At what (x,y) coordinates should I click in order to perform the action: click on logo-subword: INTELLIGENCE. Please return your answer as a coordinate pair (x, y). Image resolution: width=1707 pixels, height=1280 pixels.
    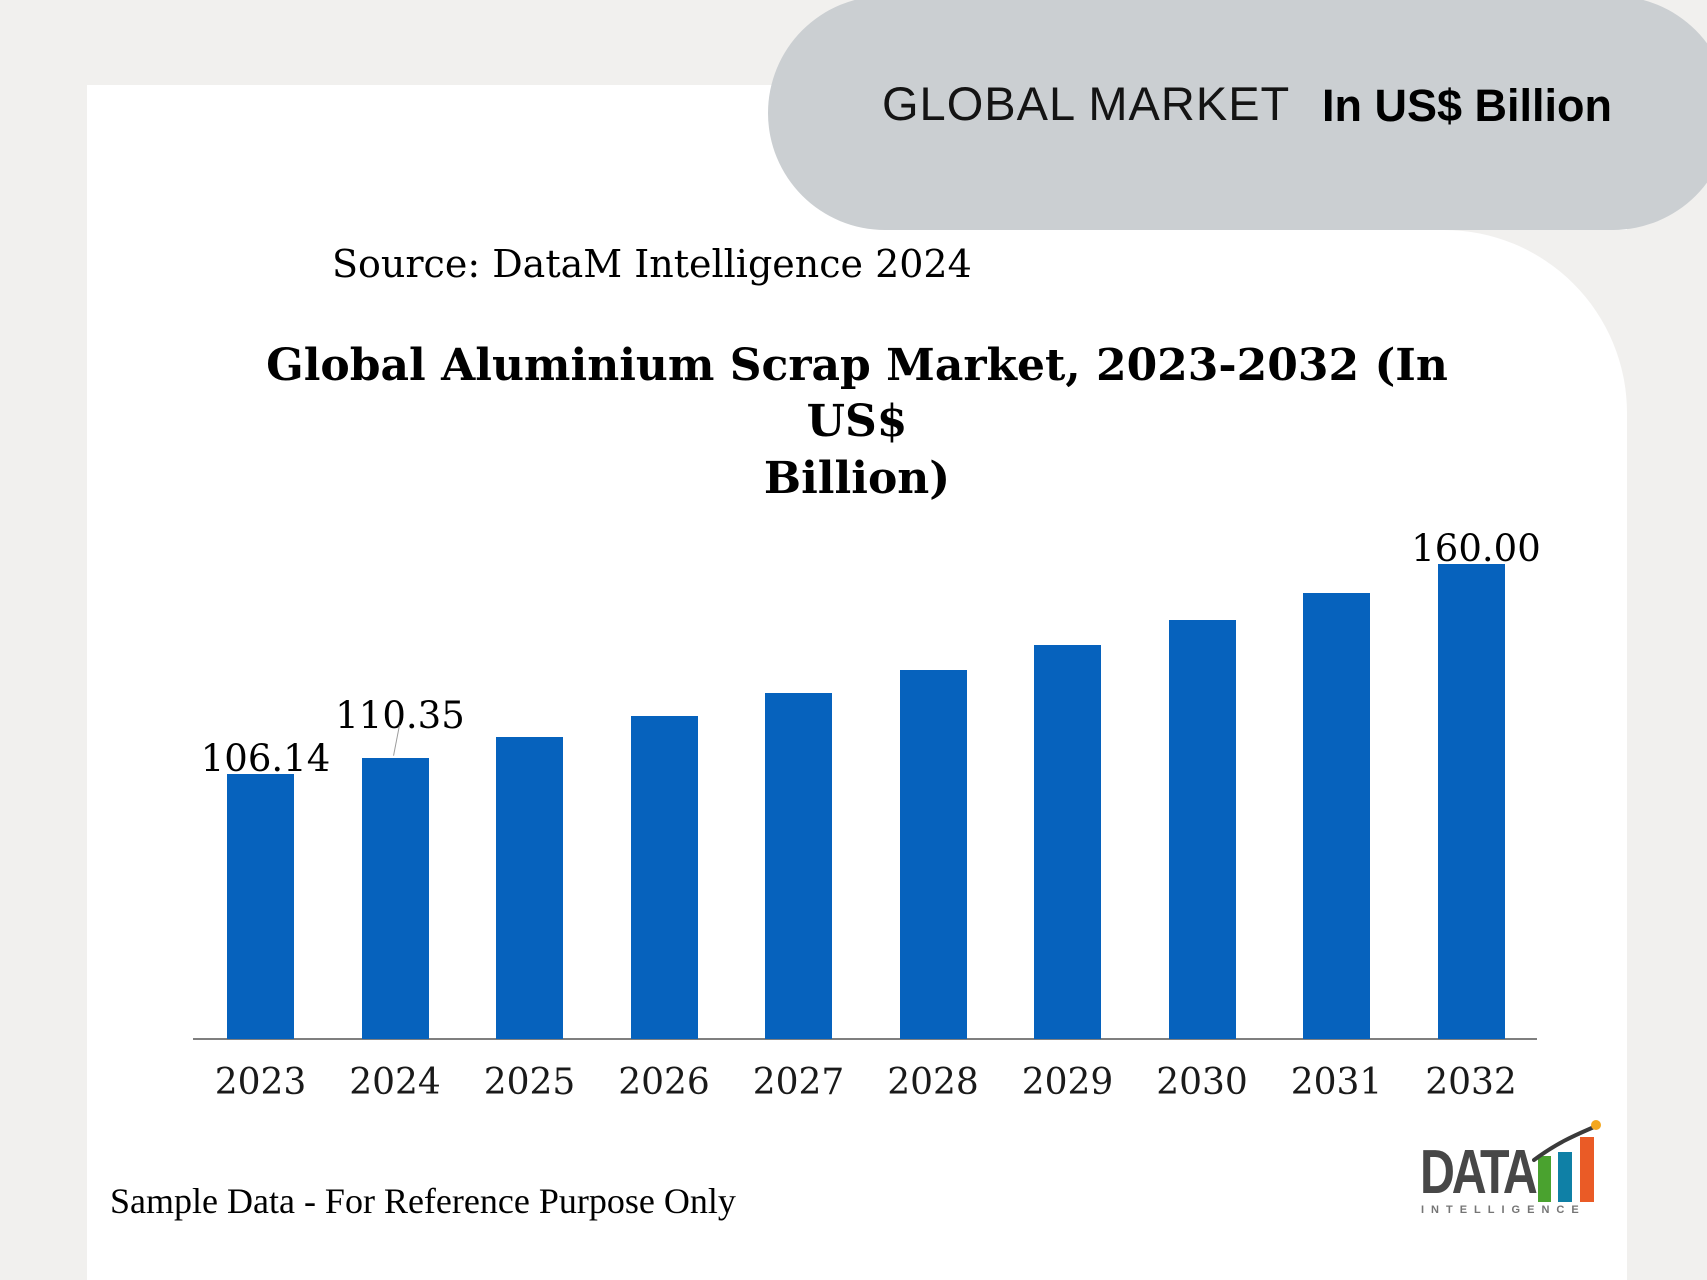
    Looking at the image, I should click on (1503, 1210).